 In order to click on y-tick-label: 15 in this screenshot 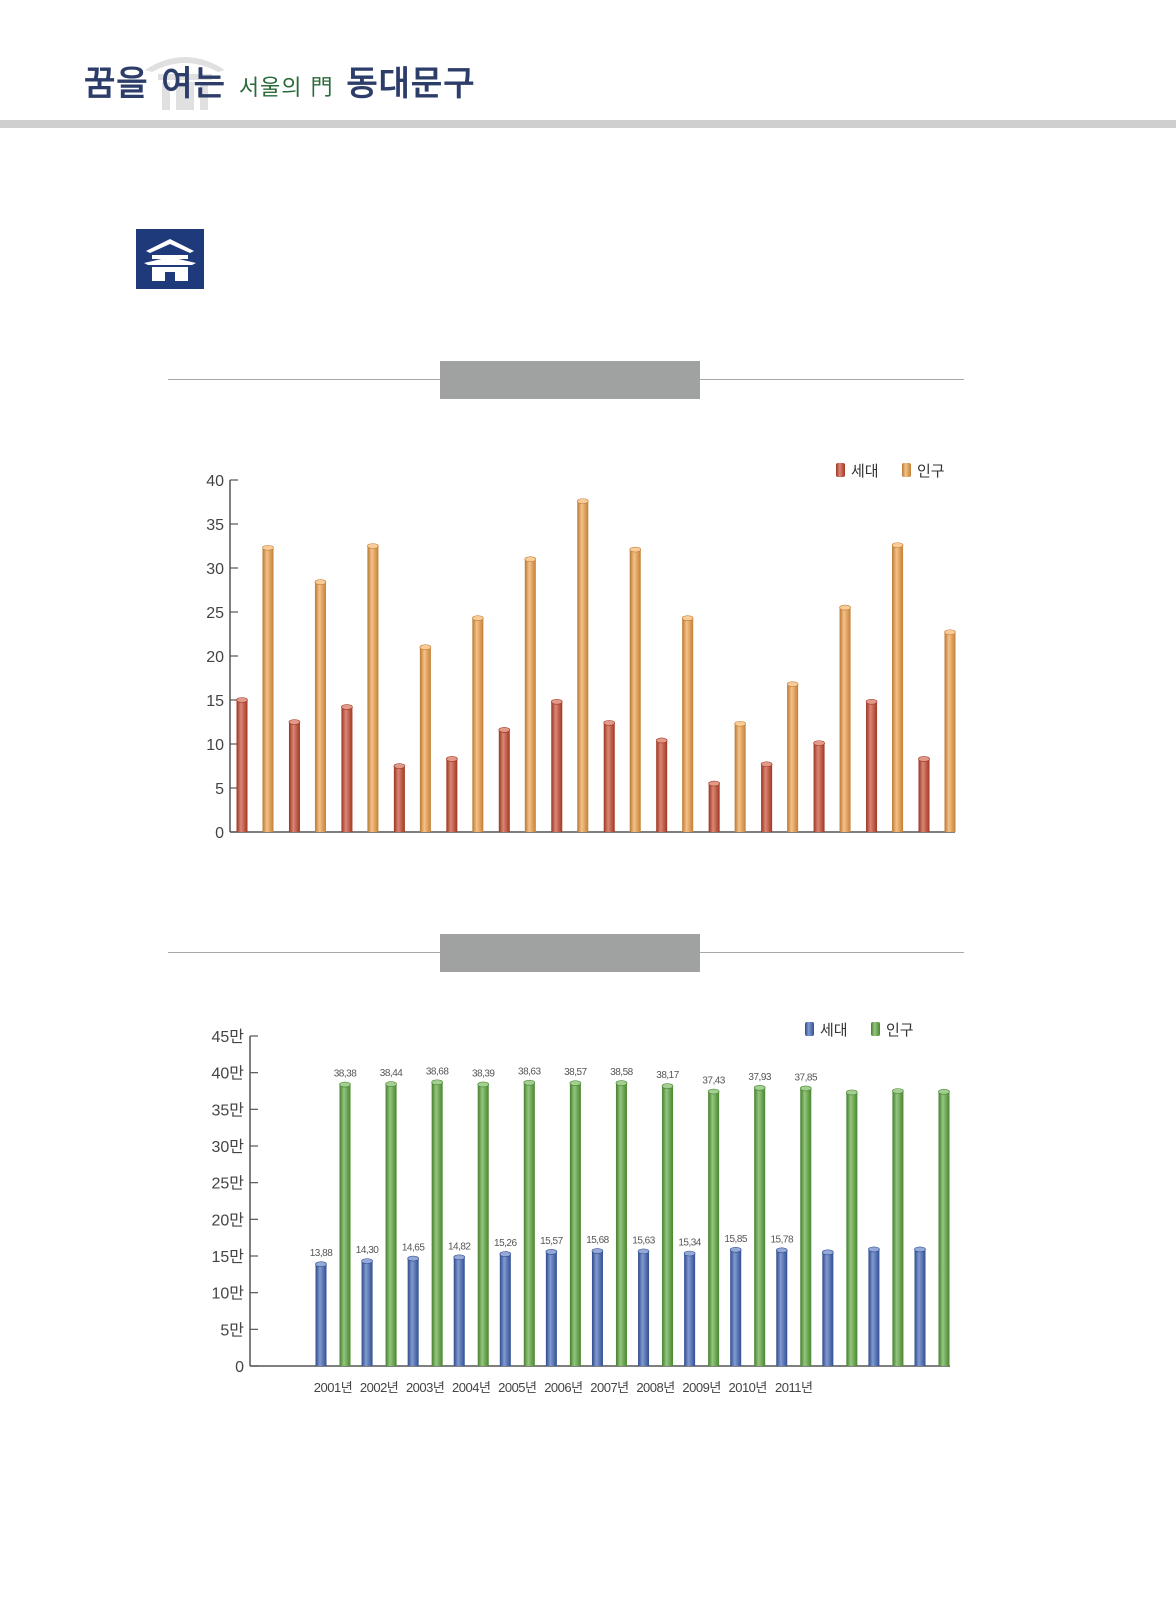, I will do `click(215, 701)`.